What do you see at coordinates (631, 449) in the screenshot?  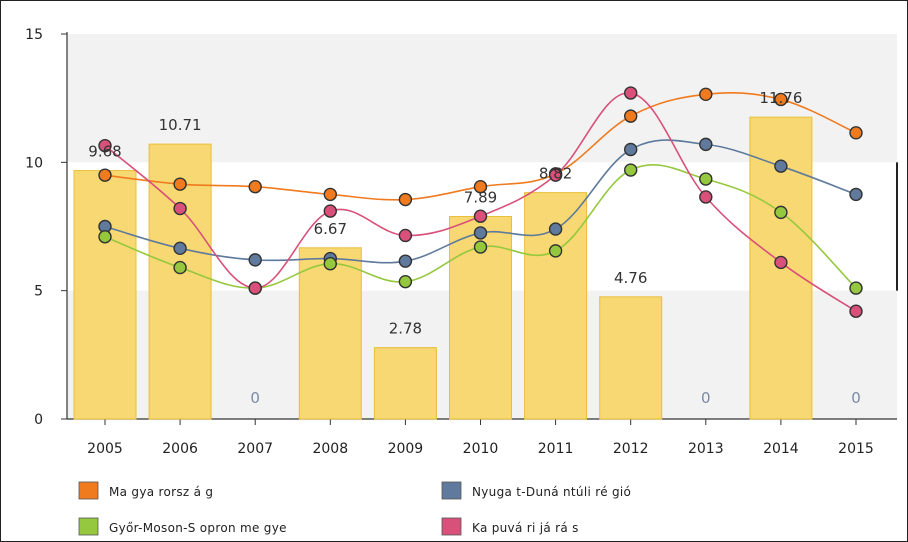 I see `x-tick-label: 2012` at bounding box center [631, 449].